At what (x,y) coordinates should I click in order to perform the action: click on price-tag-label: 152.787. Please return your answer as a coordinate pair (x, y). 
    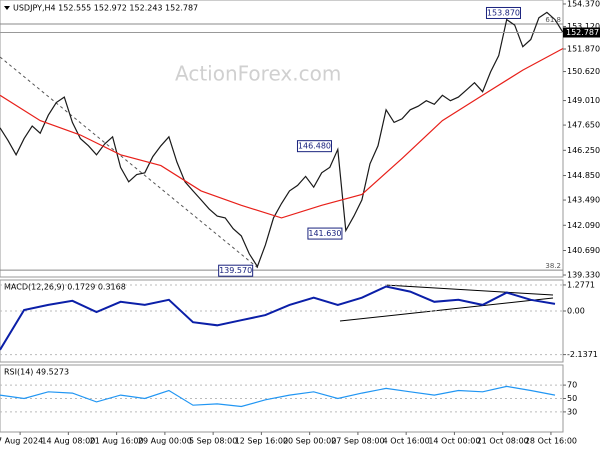
    Looking at the image, I should click on (582, 32).